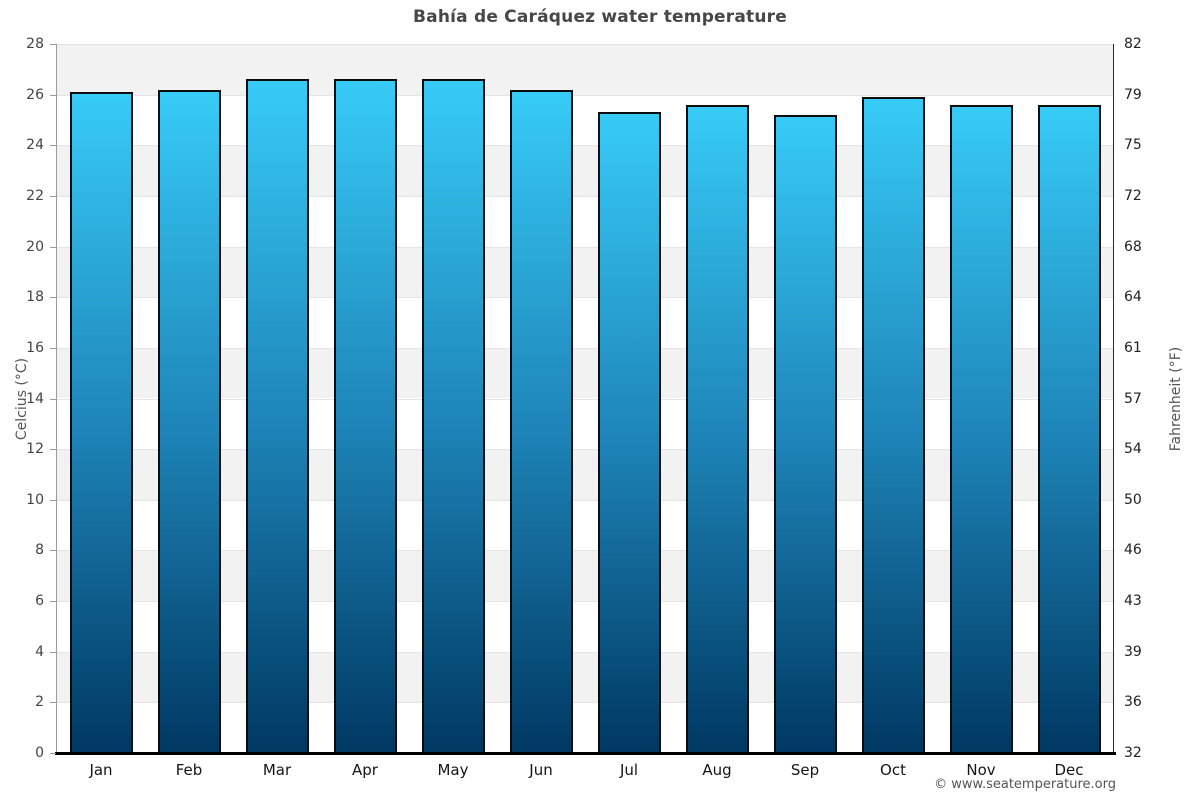  I want to click on ytick-fahrenheit-39: 39, so click(1133, 651).